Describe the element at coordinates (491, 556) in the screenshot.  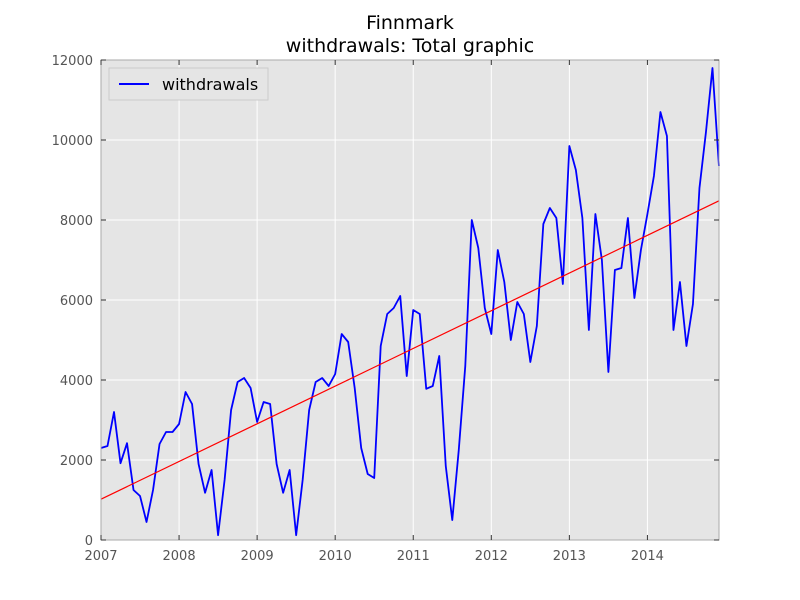
I see `x-tick-label: 2012` at that location.